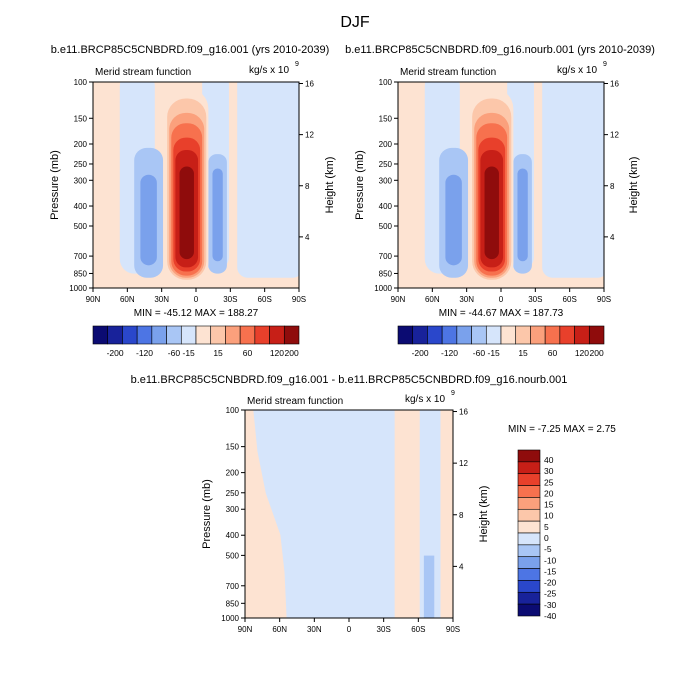 The image size is (700, 700). What do you see at coordinates (614, 135) in the screenshot?
I see `right-height-tick-label: 12` at bounding box center [614, 135].